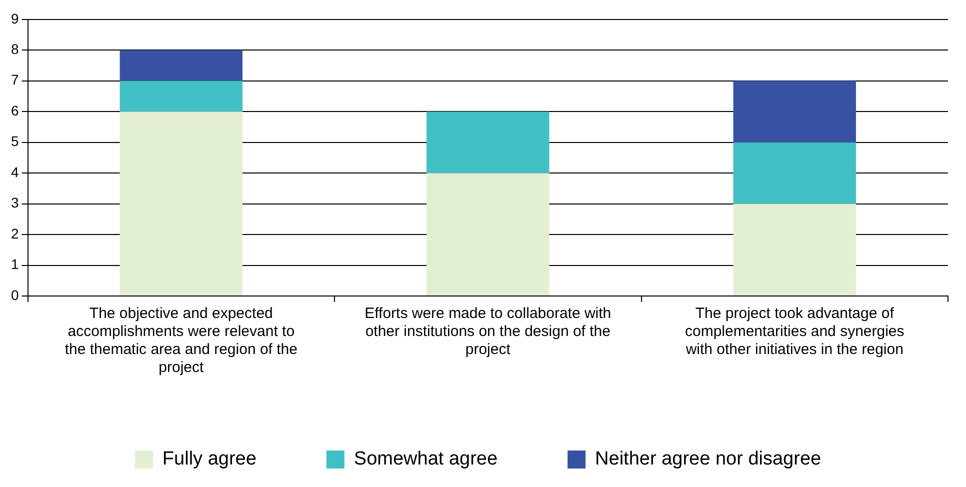 Image resolution: width=966 pixels, height=487 pixels. I want to click on y-tick-label: 0, so click(14, 294).